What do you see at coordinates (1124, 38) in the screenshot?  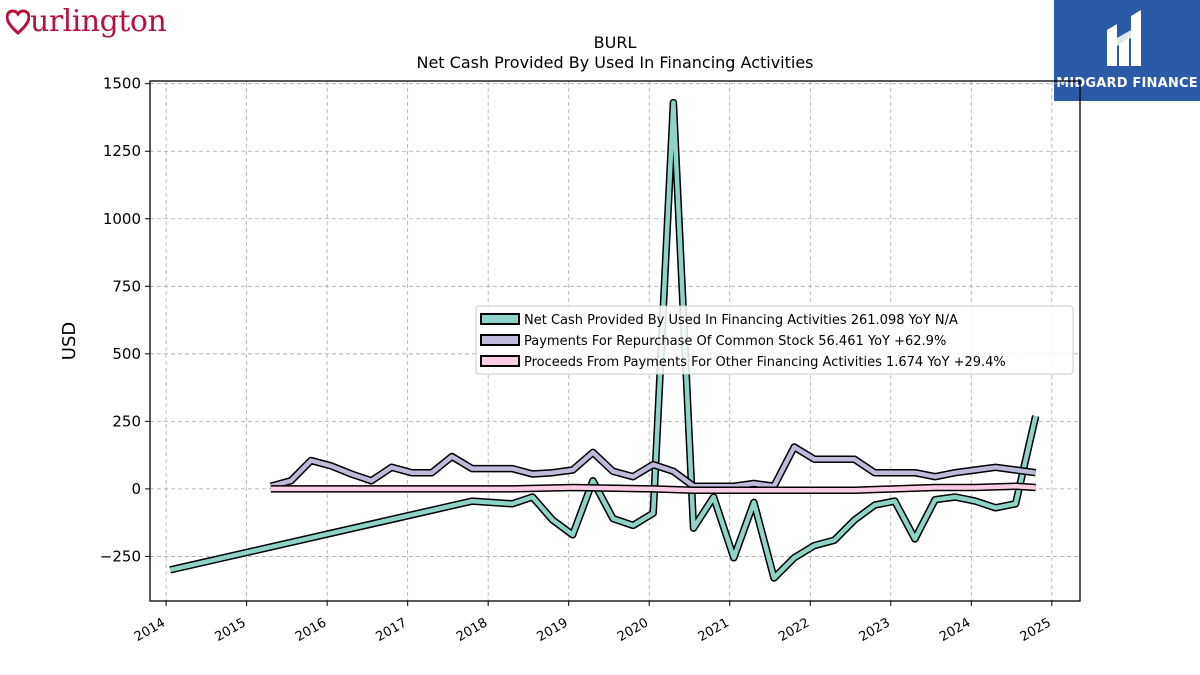 I see `midgard-logo-icon` at bounding box center [1124, 38].